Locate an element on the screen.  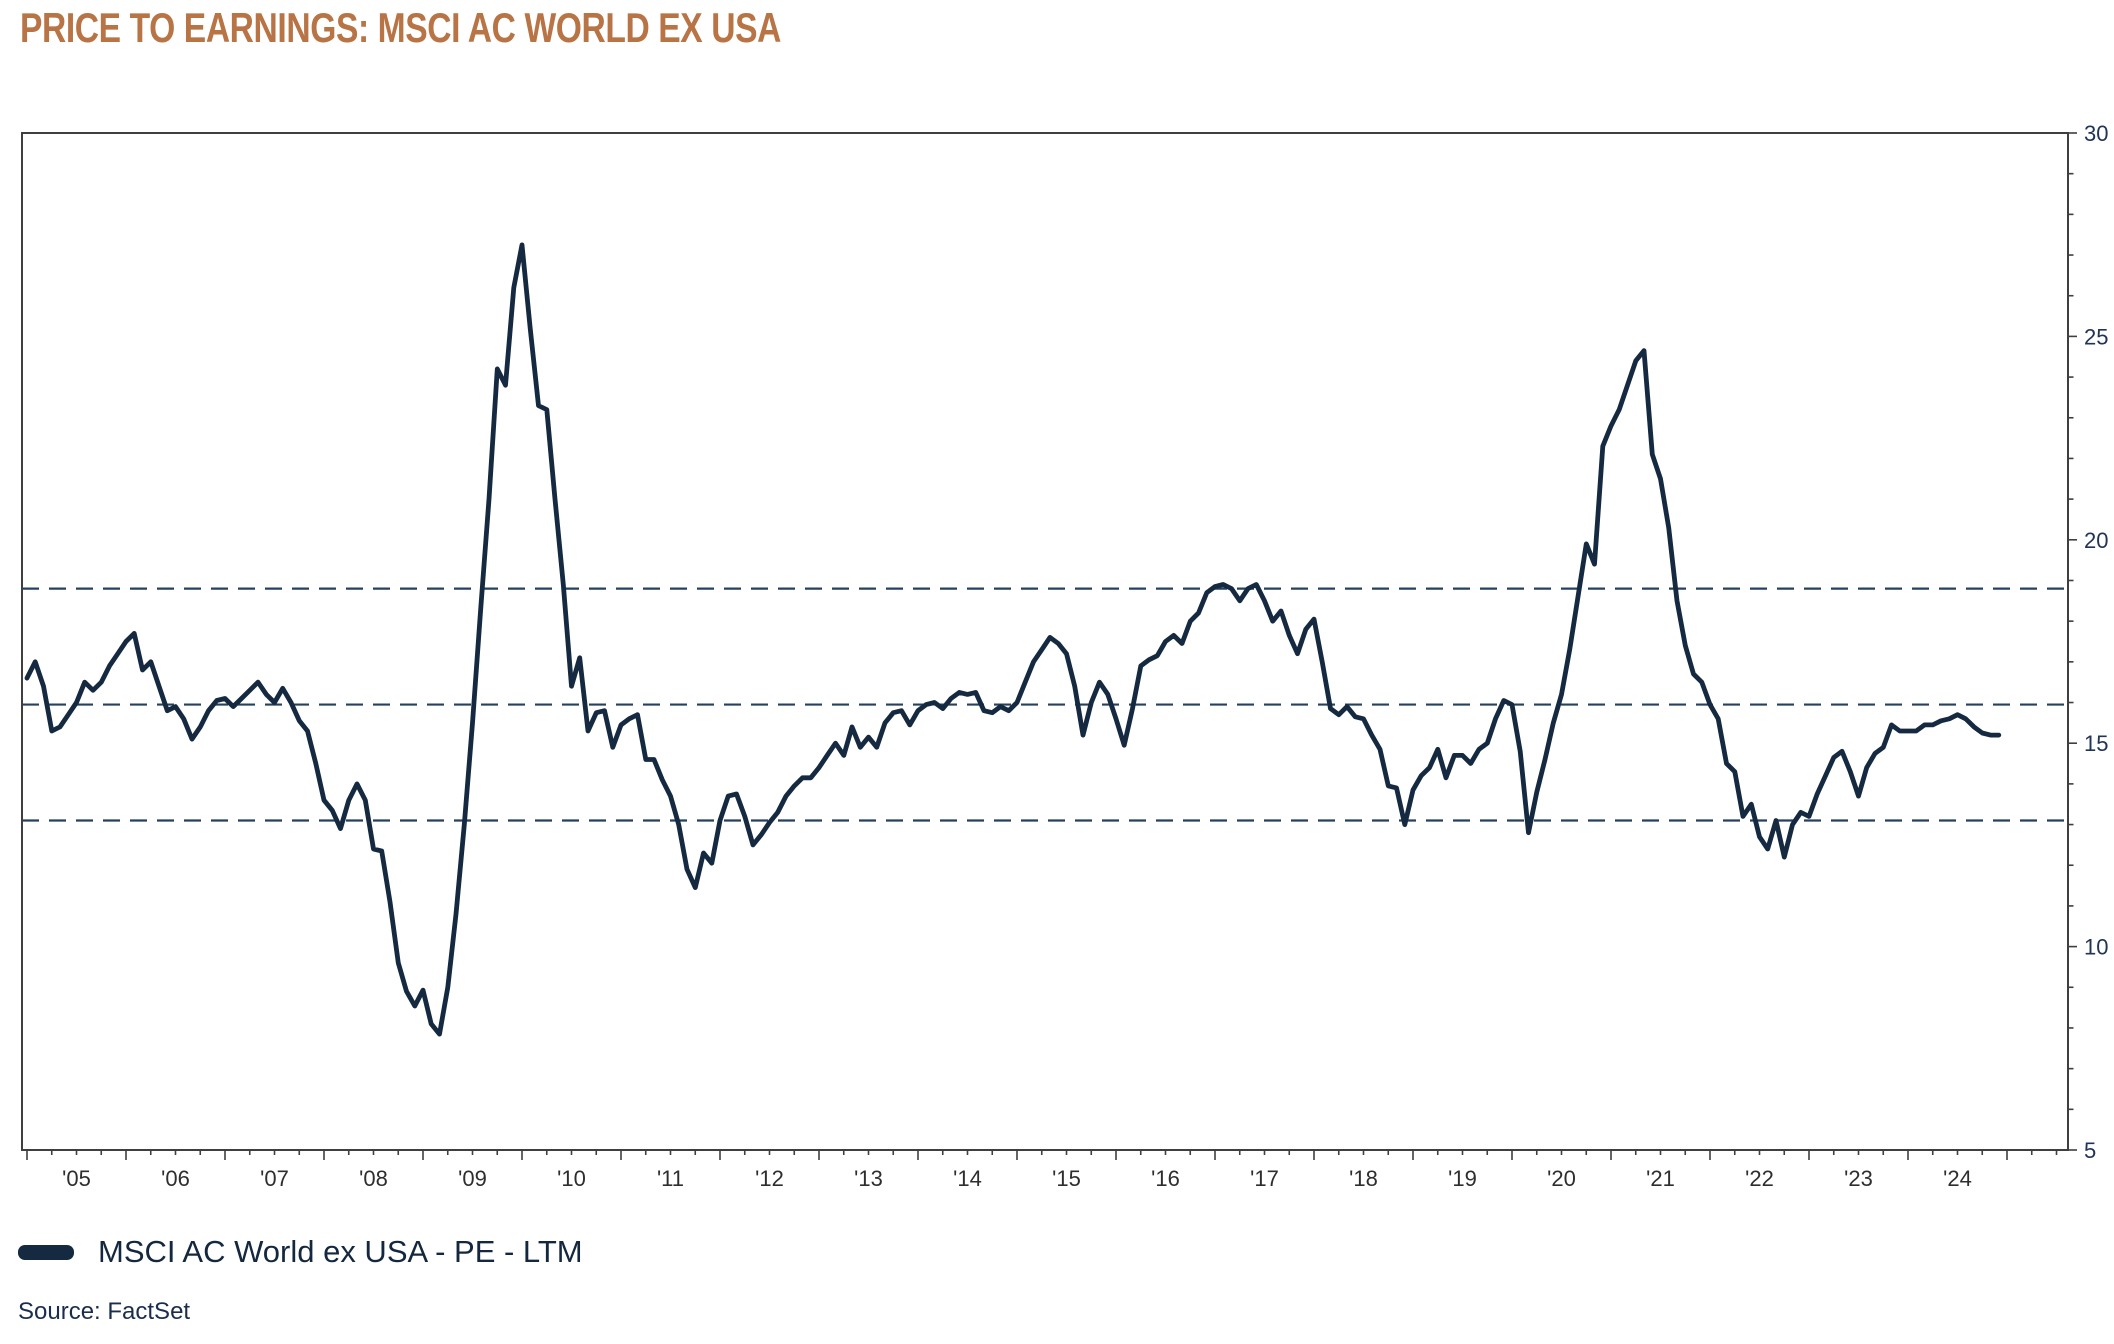
svg-text: '22 is located at coordinates (1759, 1178).